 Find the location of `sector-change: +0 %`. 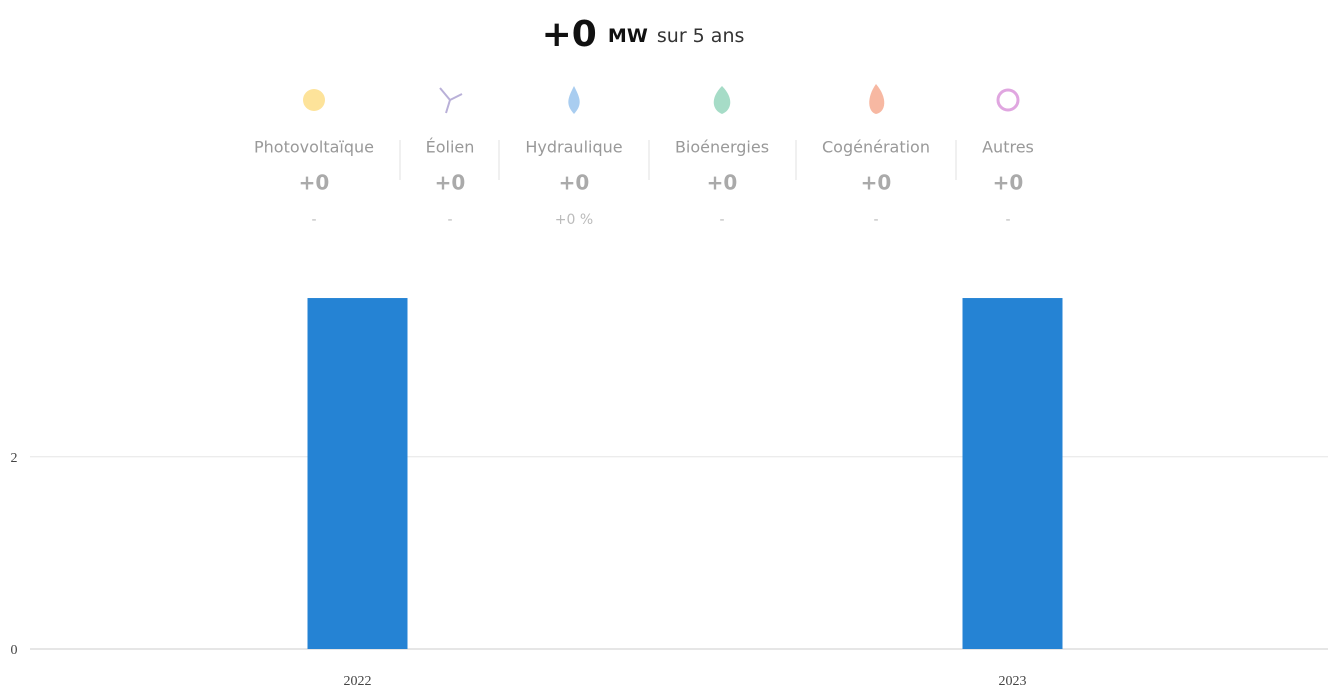

sector-change: +0 % is located at coordinates (574, 220).